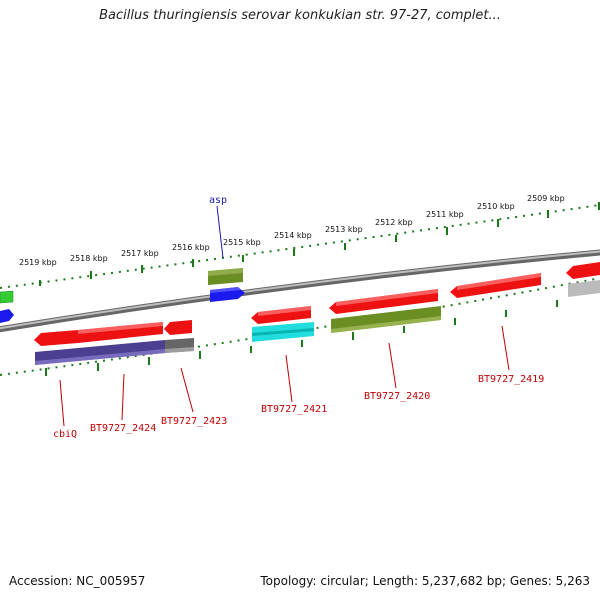 The image size is (600, 600). What do you see at coordinates (194, 421) in the screenshot?
I see `gene-label-2423: BT9727_2423` at bounding box center [194, 421].